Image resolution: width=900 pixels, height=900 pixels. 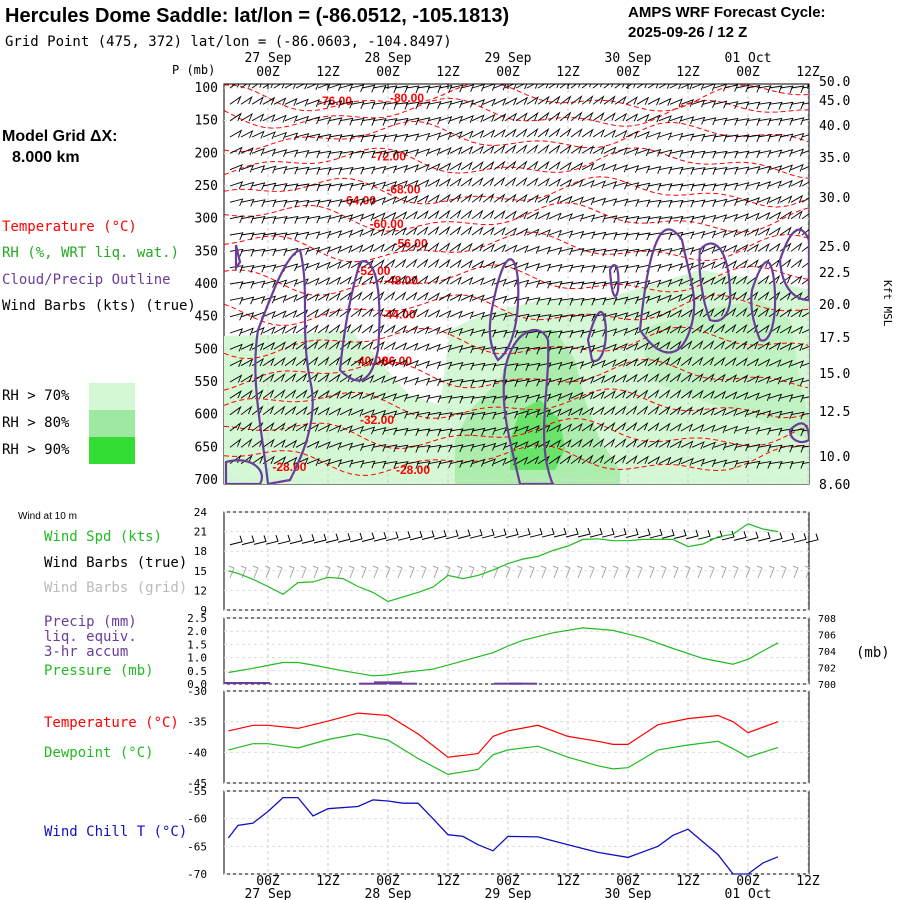 What do you see at coordinates (197, 631) in the screenshot?
I see `y-tick-label: 2.0` at bounding box center [197, 631].